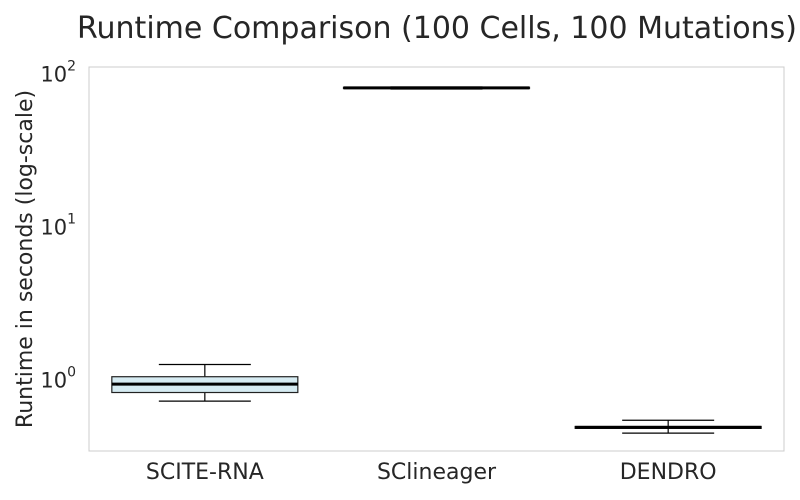 This screenshot has height=500, width=800. I want to click on x-tick-label-0: SCITE-RNA, so click(205, 472).